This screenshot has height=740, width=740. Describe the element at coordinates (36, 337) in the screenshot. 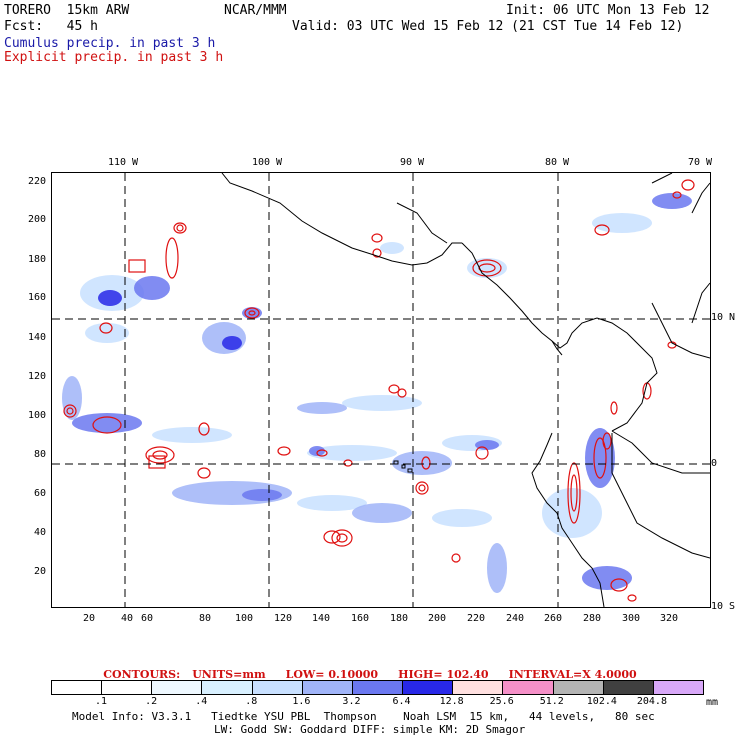

I see `y-tick-label: 140` at that location.